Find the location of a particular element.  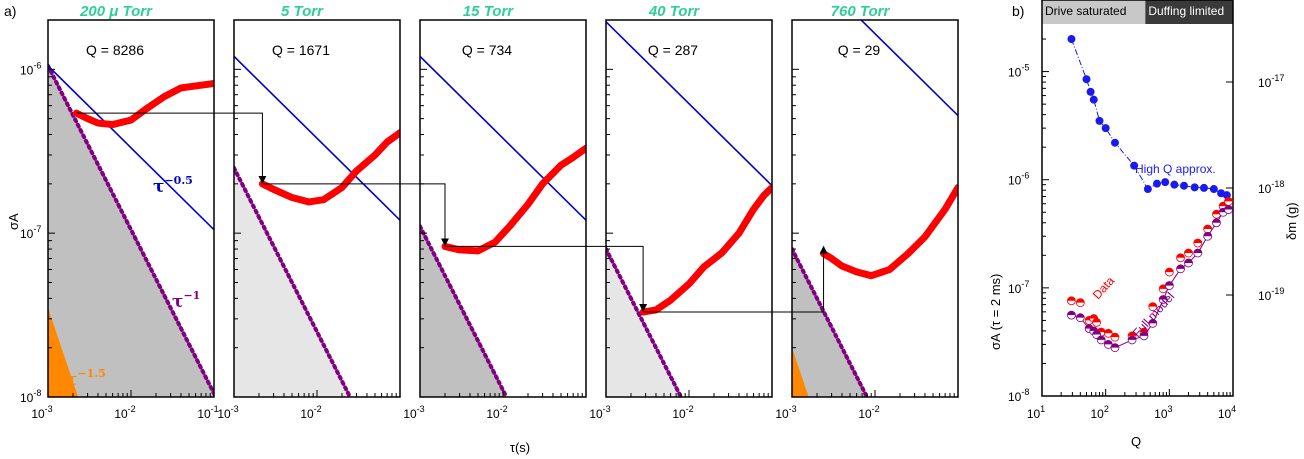

subplot-title: 15 Torr is located at coordinates (488, 11).